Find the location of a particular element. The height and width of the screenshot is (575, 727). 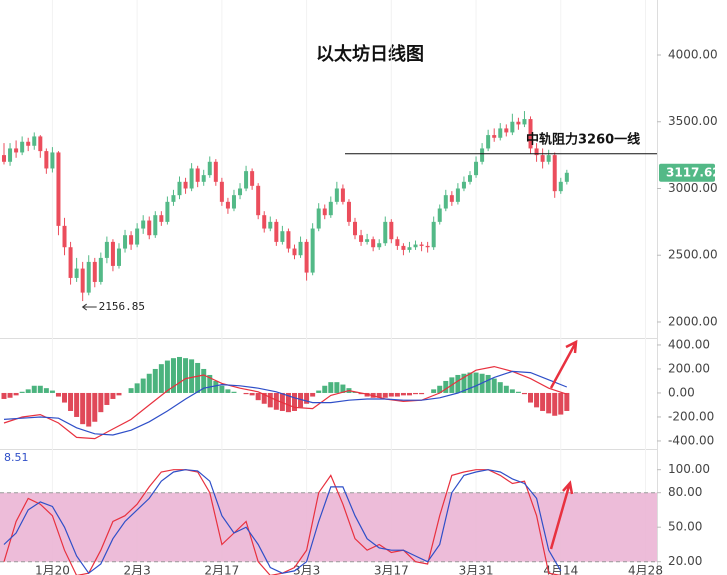

x-tick-label: 3月3 is located at coordinates (306, 569).